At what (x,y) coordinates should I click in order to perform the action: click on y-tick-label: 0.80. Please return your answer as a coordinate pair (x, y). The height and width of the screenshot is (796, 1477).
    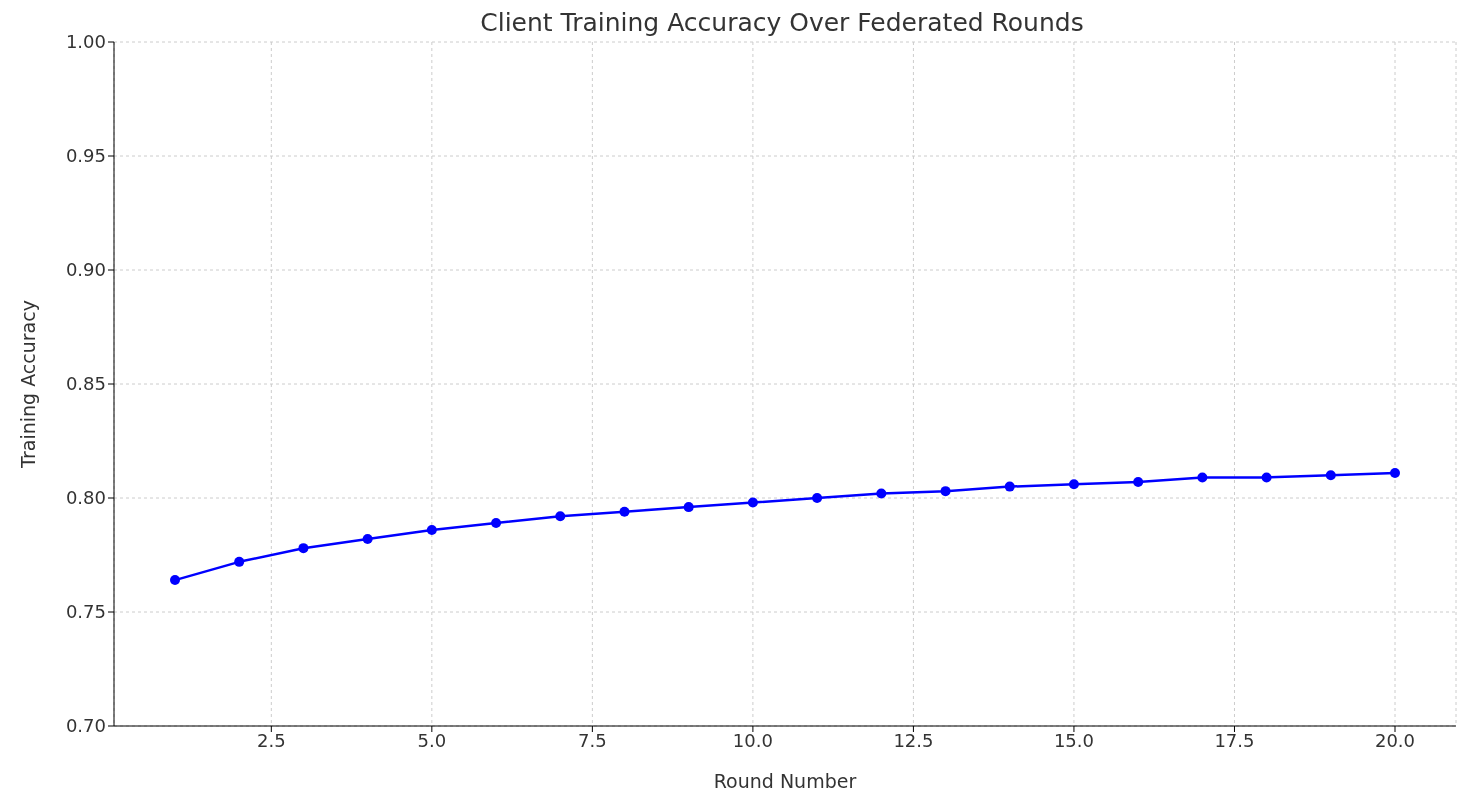
    Looking at the image, I should click on (85, 498).